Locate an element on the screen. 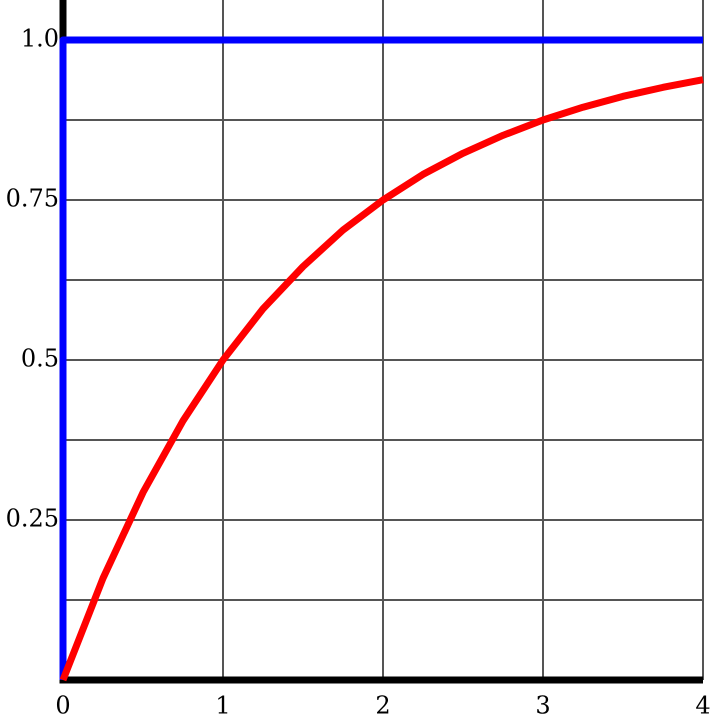  y-tick-label: 1.0 is located at coordinates (40, 39).